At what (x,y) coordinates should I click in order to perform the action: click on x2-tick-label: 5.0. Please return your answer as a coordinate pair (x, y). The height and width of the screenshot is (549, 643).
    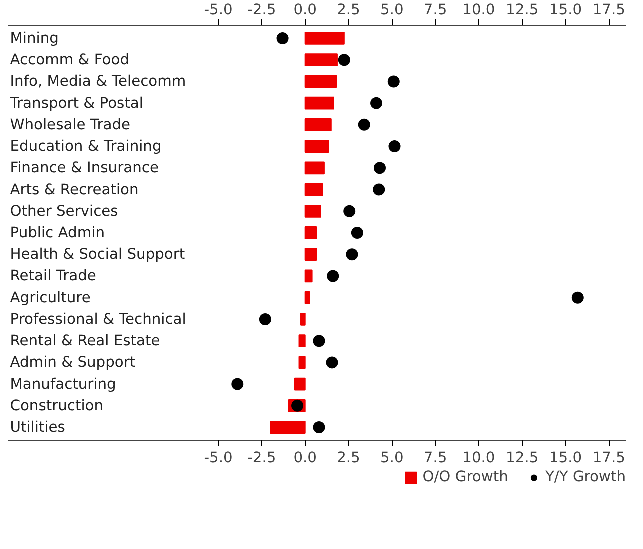
    Looking at the image, I should click on (392, 458).